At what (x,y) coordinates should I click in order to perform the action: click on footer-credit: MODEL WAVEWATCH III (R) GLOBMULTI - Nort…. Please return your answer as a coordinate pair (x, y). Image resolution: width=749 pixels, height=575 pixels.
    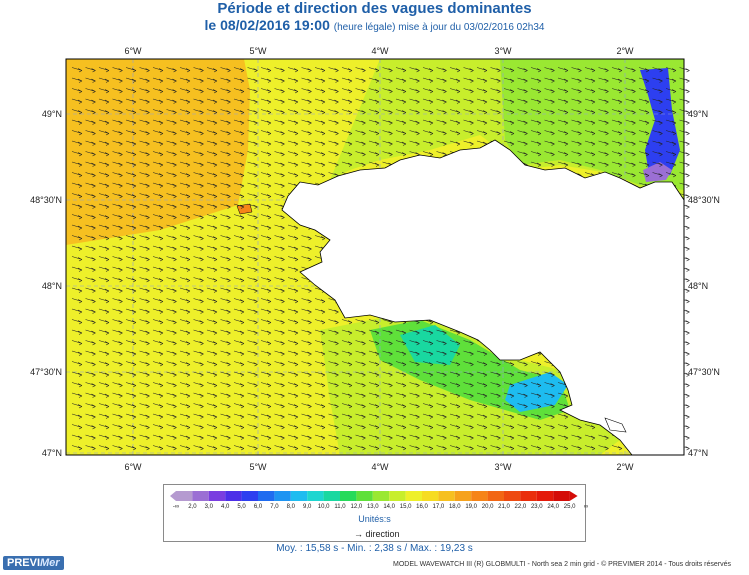
    Looking at the image, I should click on (562, 564).